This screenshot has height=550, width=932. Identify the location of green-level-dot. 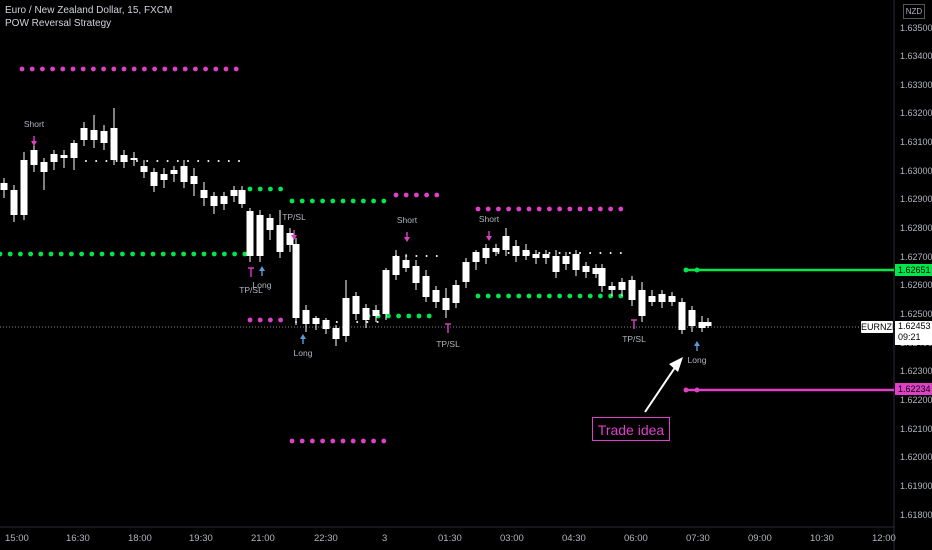
(686, 270).